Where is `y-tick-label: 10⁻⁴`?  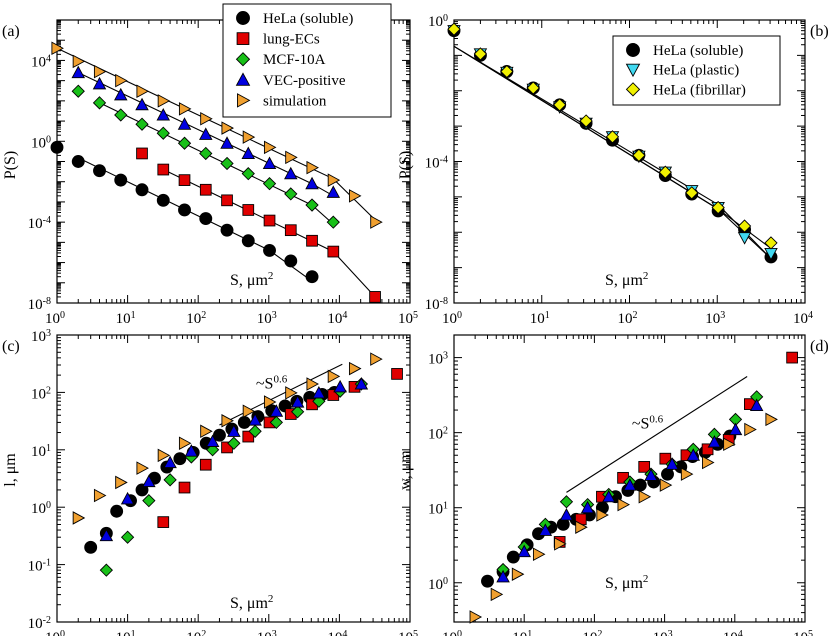
y-tick-label: 10⁻⁴ is located at coordinates (39, 224).